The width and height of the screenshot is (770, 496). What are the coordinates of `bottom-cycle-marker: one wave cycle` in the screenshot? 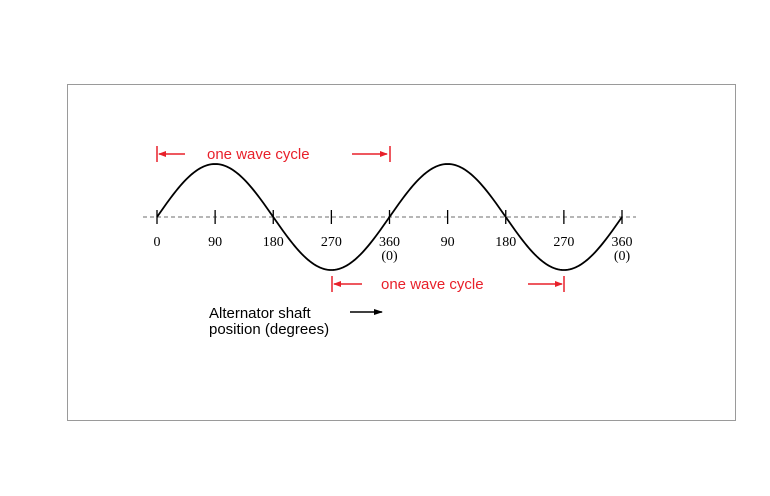 It's located at (448, 284).